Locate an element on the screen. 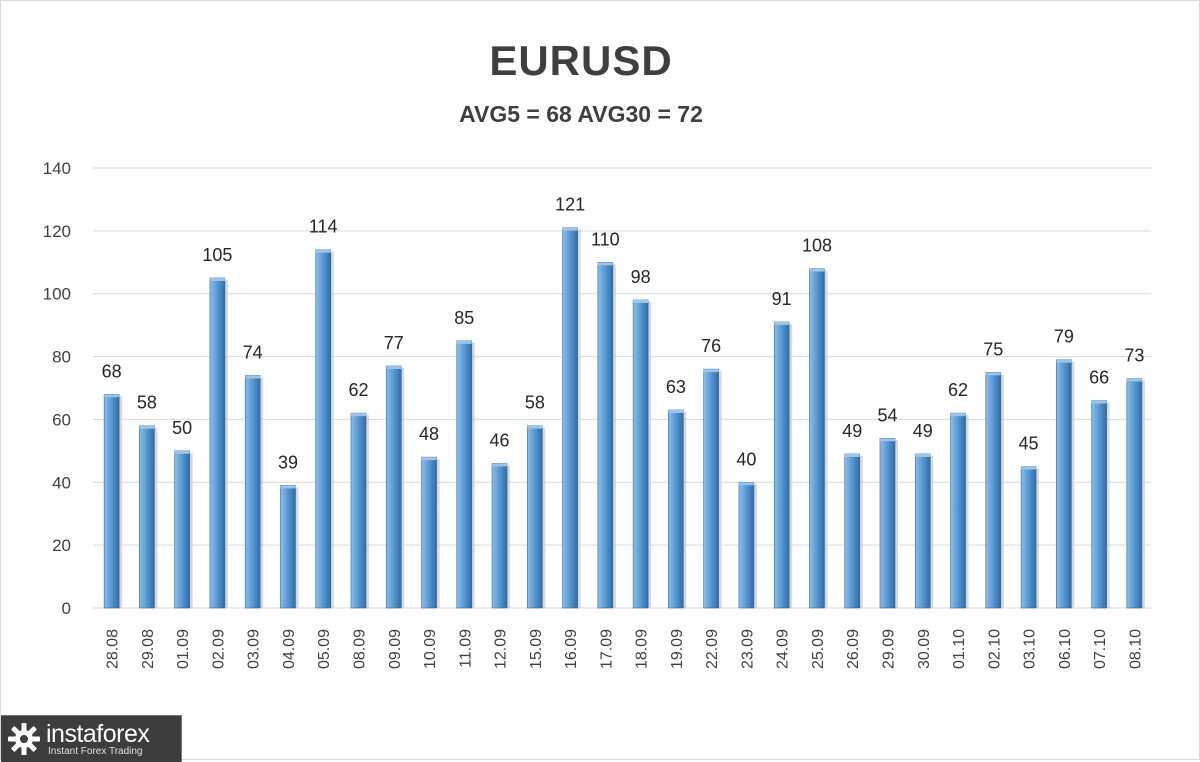 This screenshot has height=762, width=1200. x-tick-label: 09.09 is located at coordinates (395, 649).